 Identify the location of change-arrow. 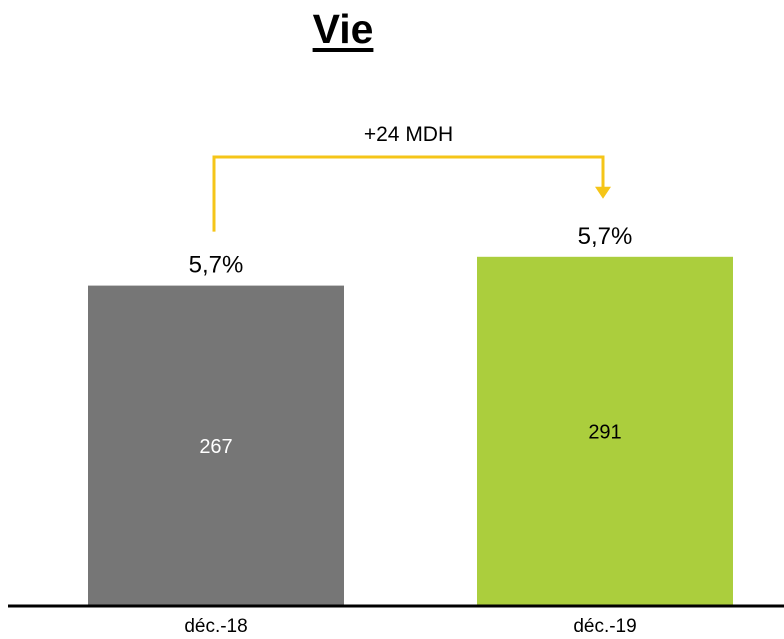
(408, 193).